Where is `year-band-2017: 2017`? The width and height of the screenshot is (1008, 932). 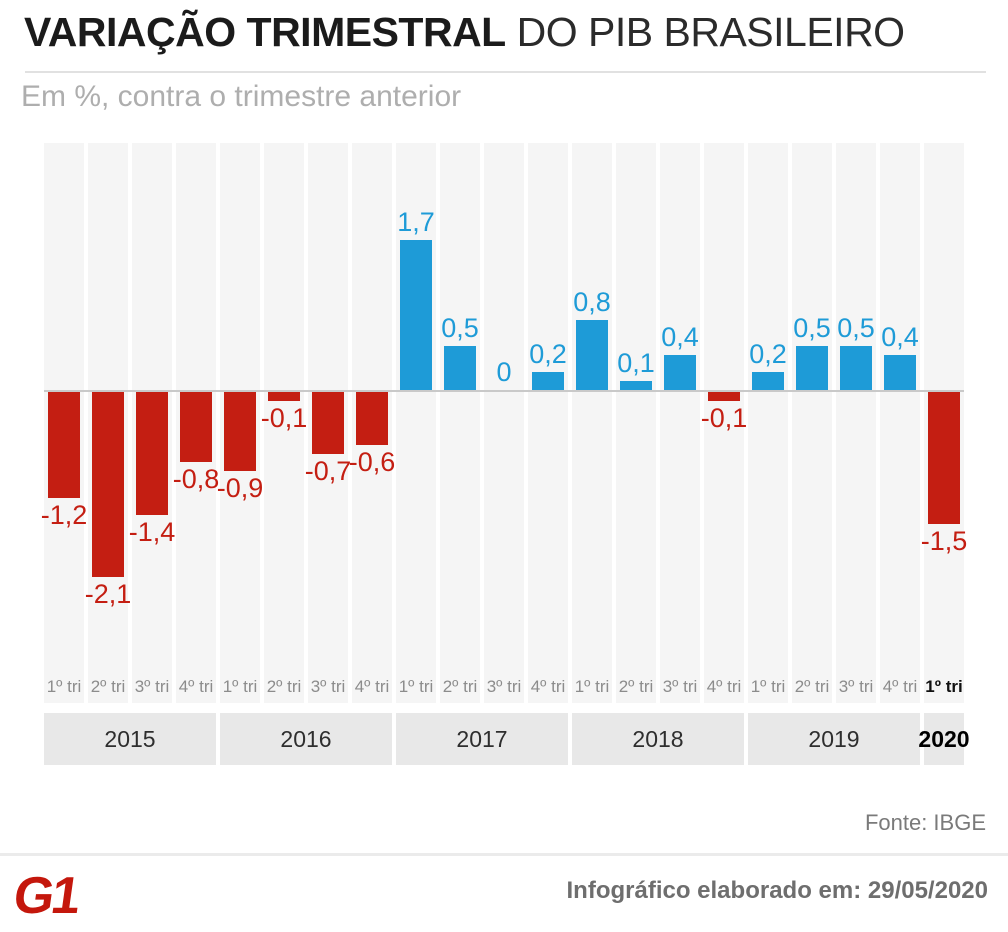 year-band-2017: 2017 is located at coordinates (482, 739).